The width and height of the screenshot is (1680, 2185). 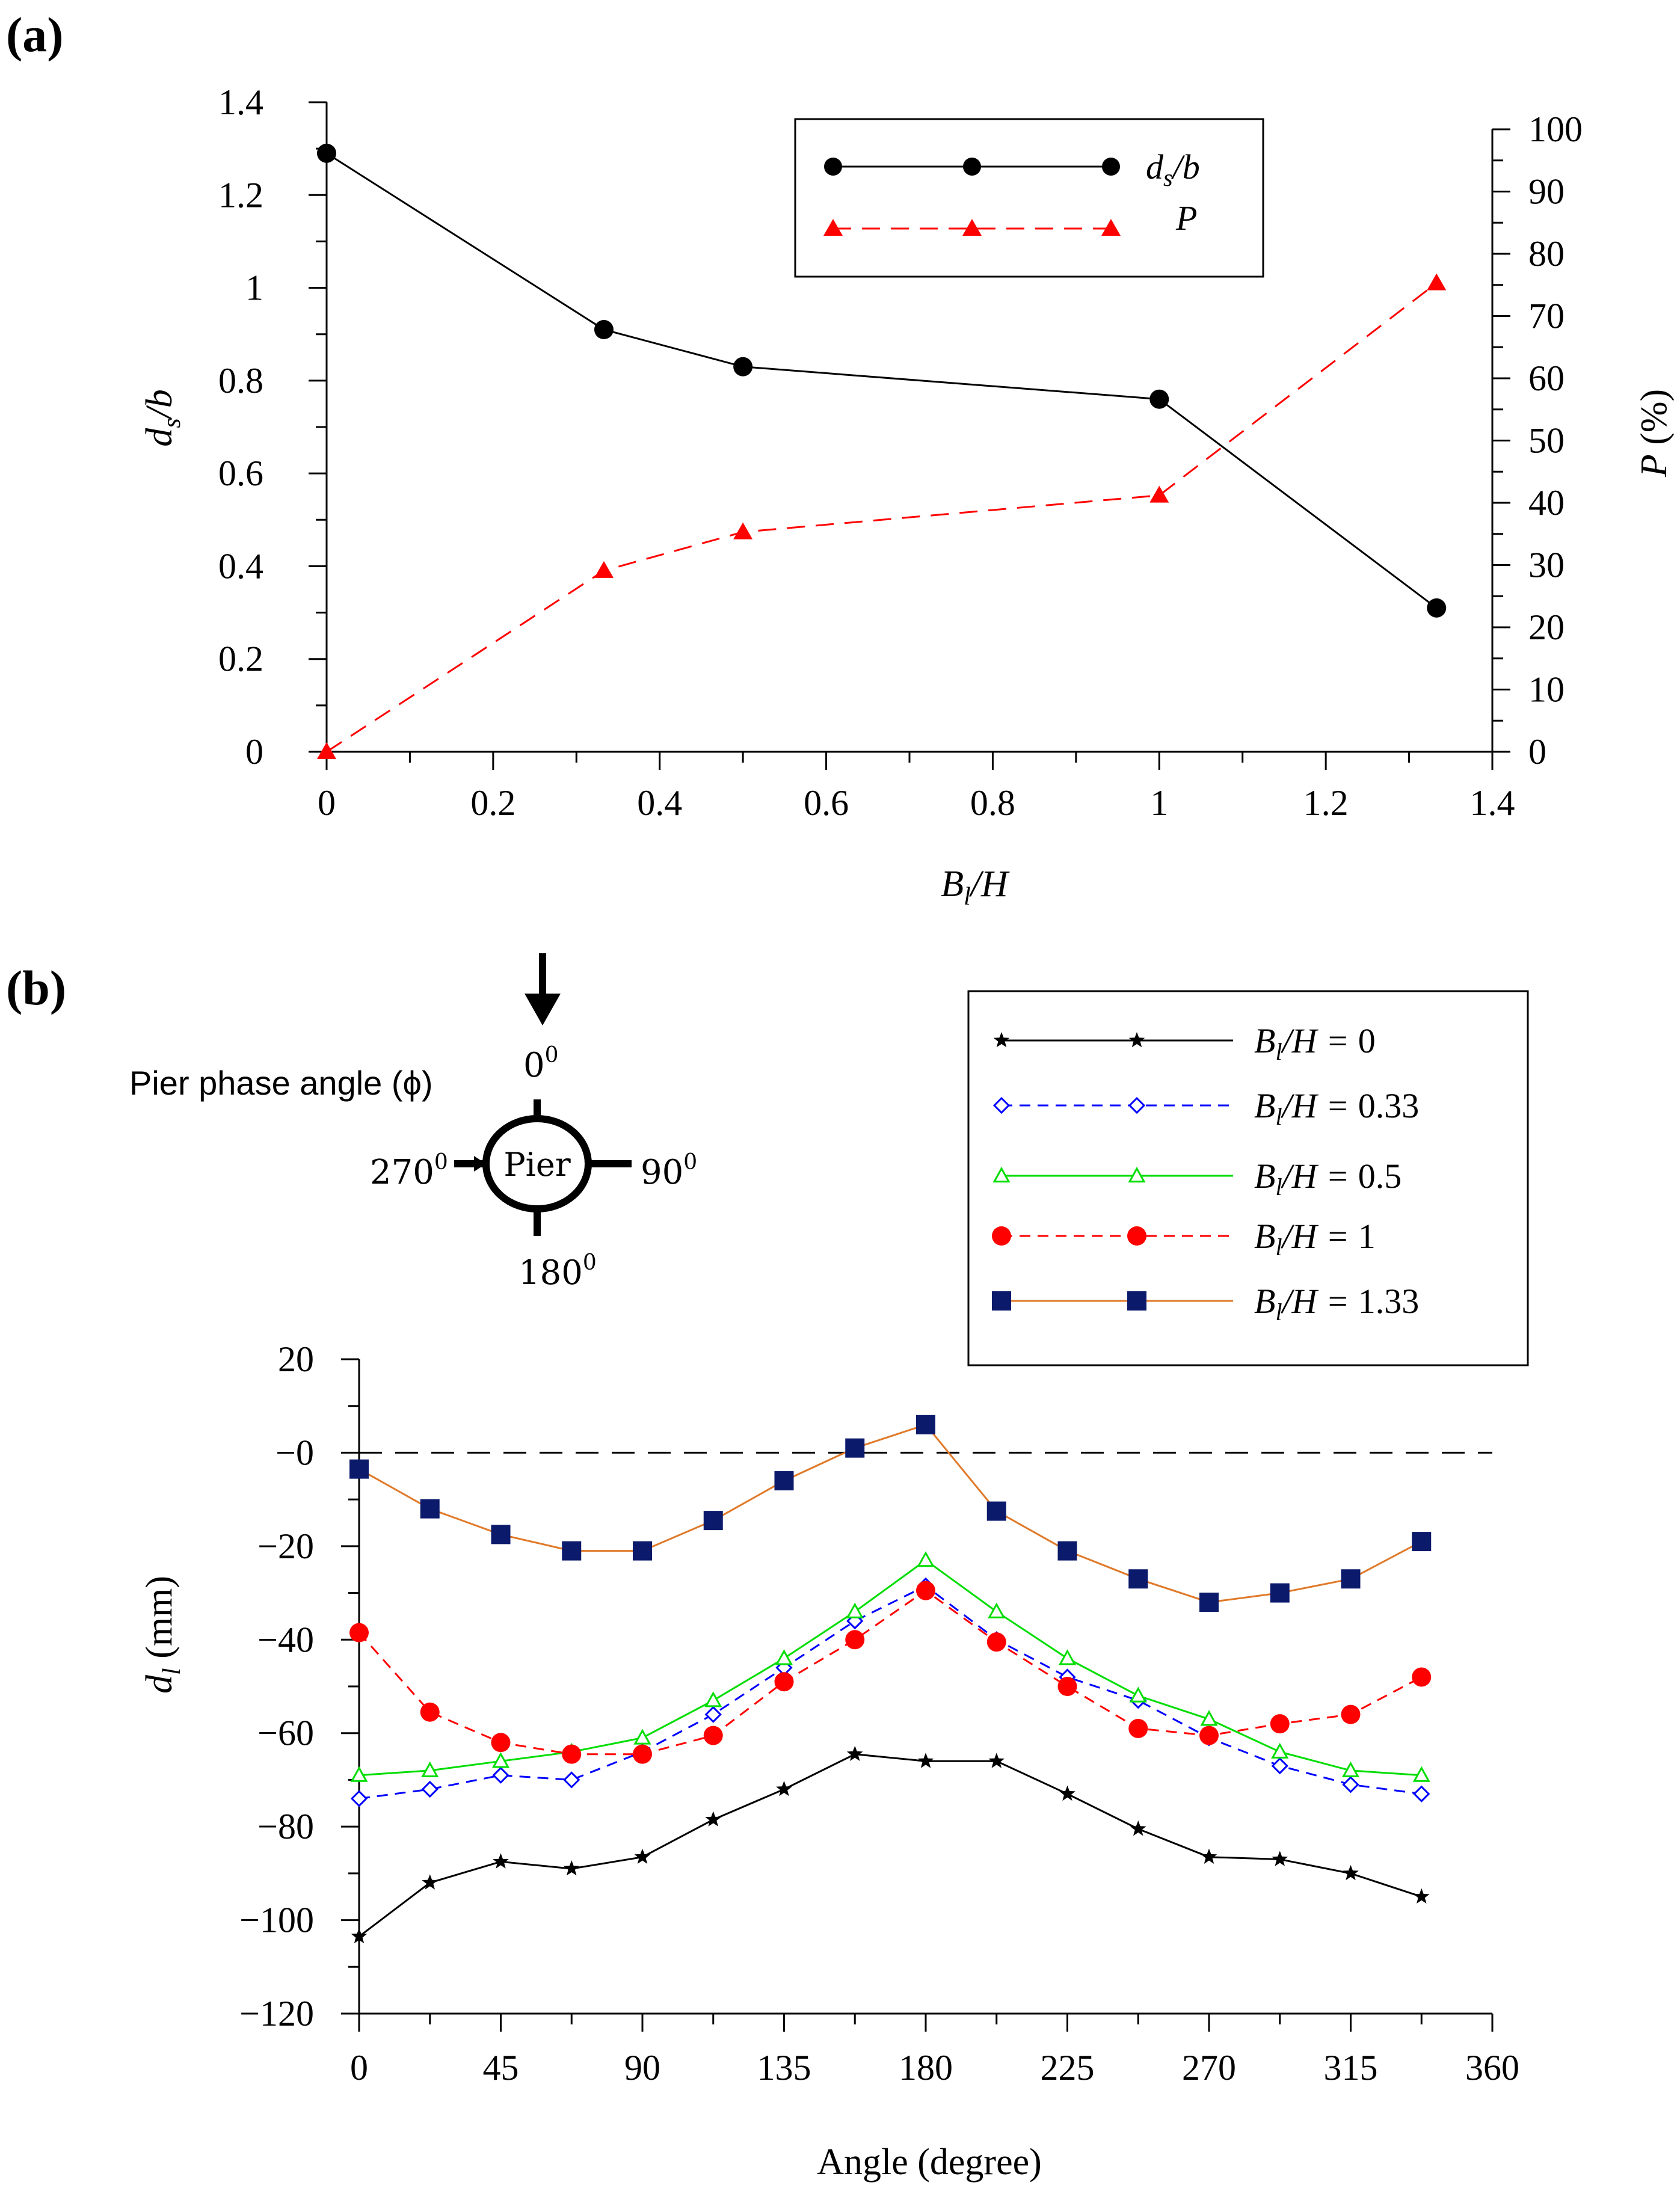 I want to click on y-tick-label: −120, so click(x=276, y=2013).